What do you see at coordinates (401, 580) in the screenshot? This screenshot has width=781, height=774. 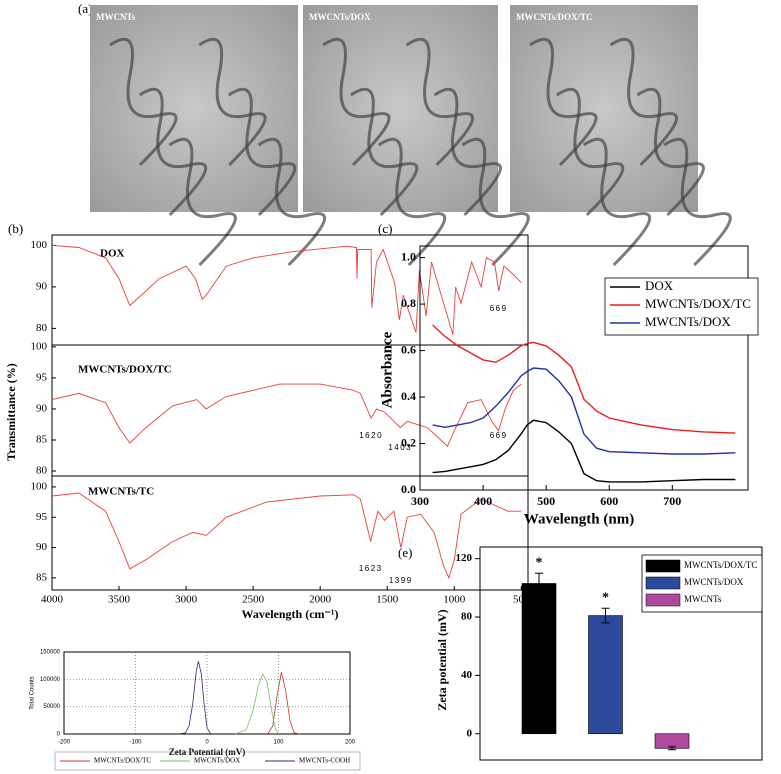 I see `peak-label: 1399` at bounding box center [401, 580].